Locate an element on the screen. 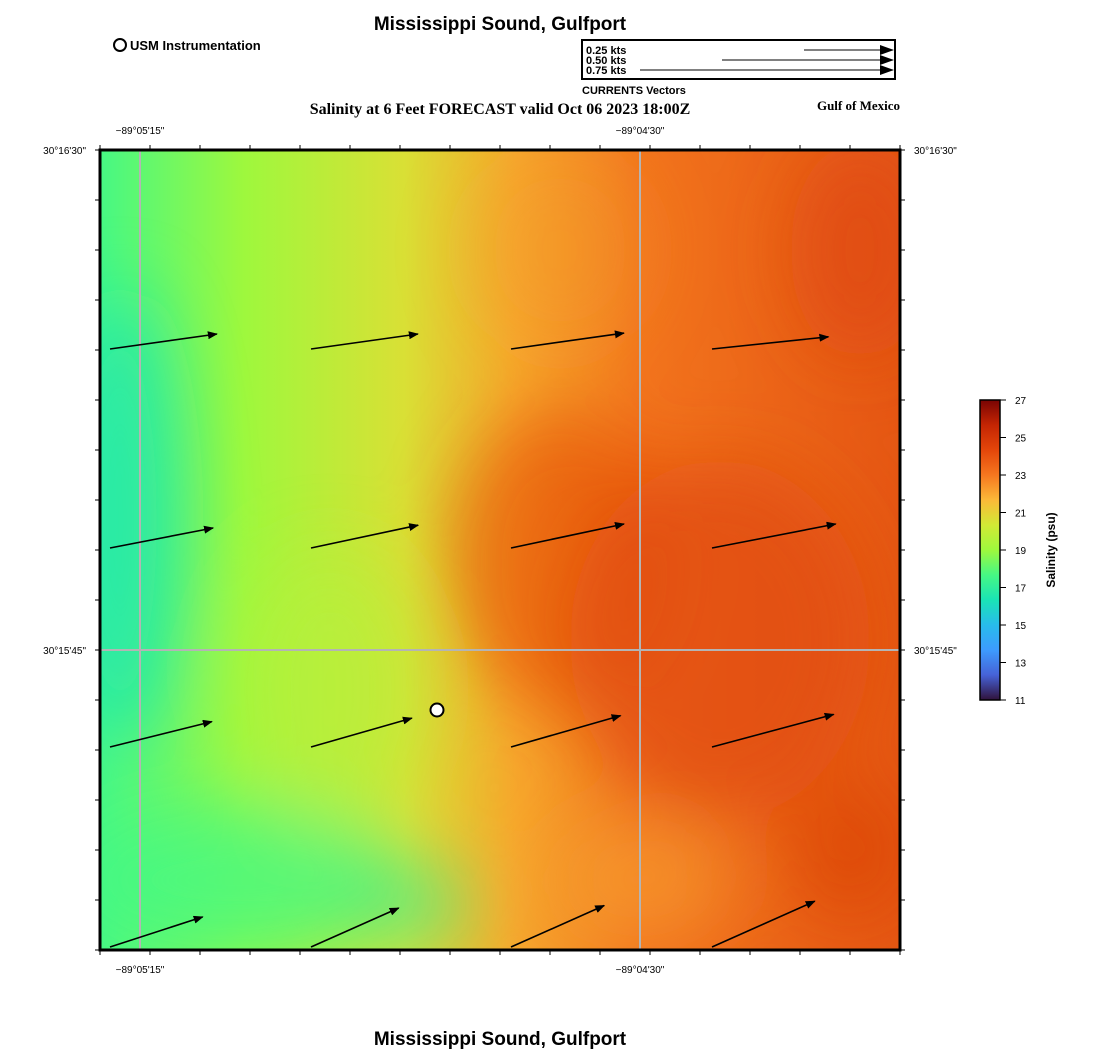  instrument-legend: USM Instrumentation is located at coordinates (187, 45).